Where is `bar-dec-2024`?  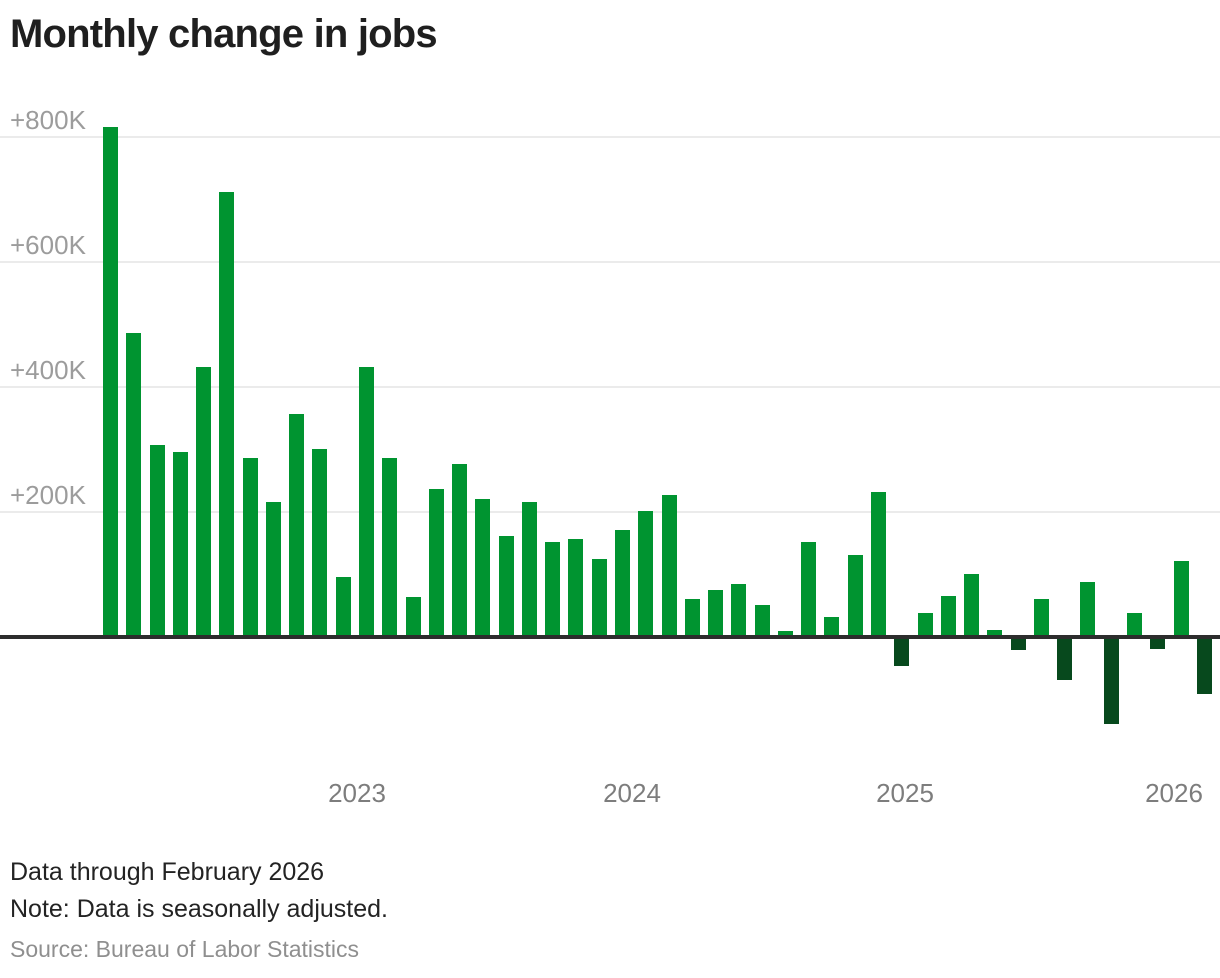 bar-dec-2024 is located at coordinates (878, 564).